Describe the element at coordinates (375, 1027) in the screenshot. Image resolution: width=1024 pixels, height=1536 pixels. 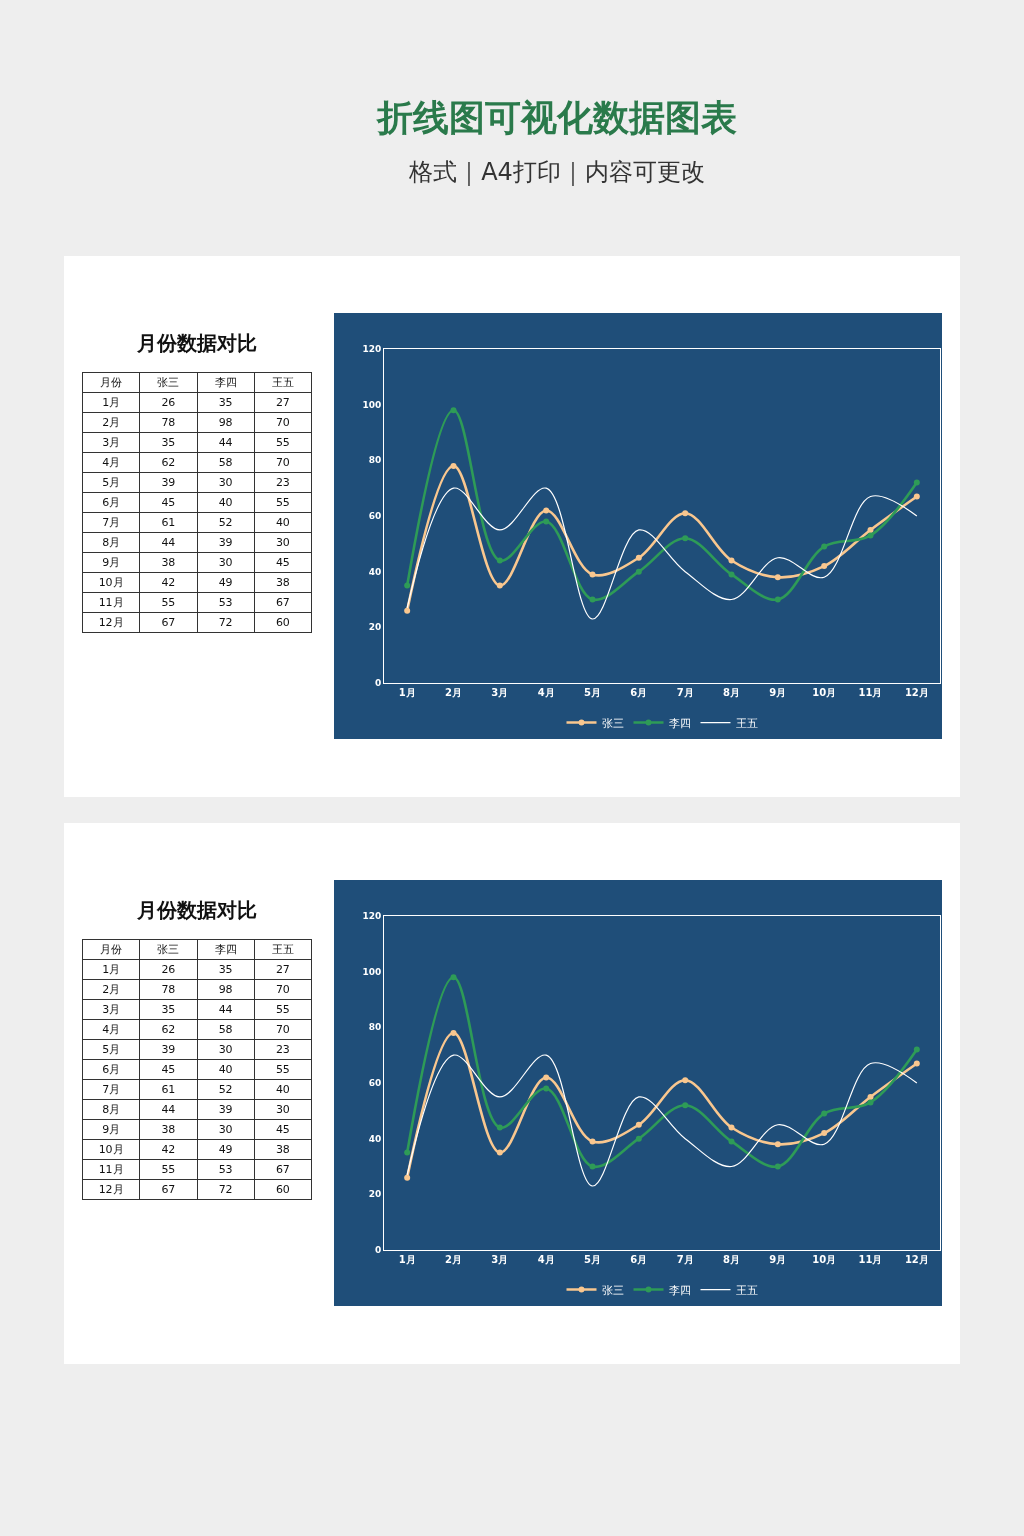
I see `y-tick-label: 80` at that location.